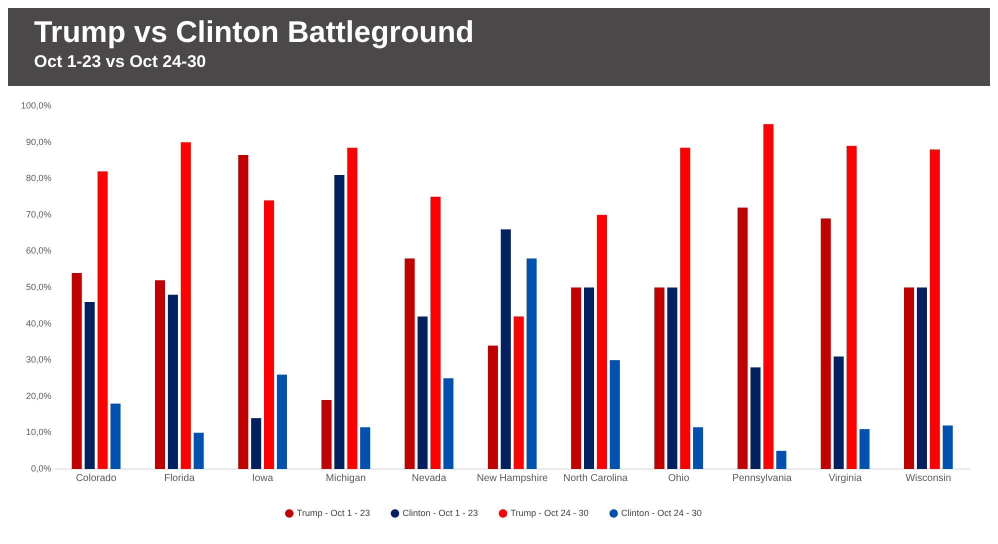 This screenshot has width=998, height=544. Describe the element at coordinates (39, 141) in the screenshot. I see `y-tick-label: 90,0%` at that location.